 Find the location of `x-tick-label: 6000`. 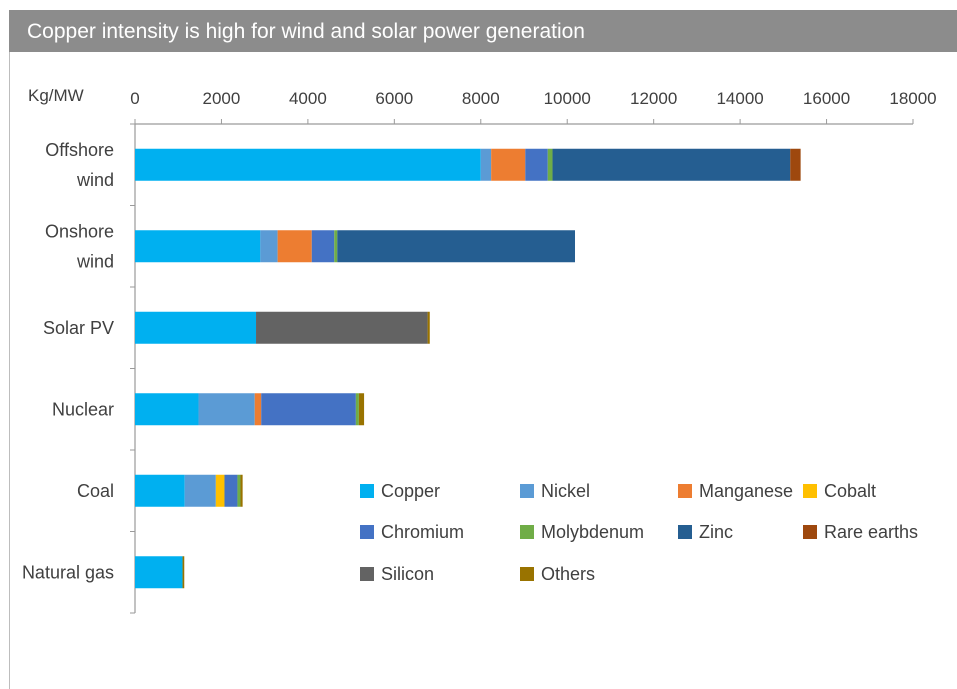

x-tick-label: 6000 is located at coordinates (394, 98).